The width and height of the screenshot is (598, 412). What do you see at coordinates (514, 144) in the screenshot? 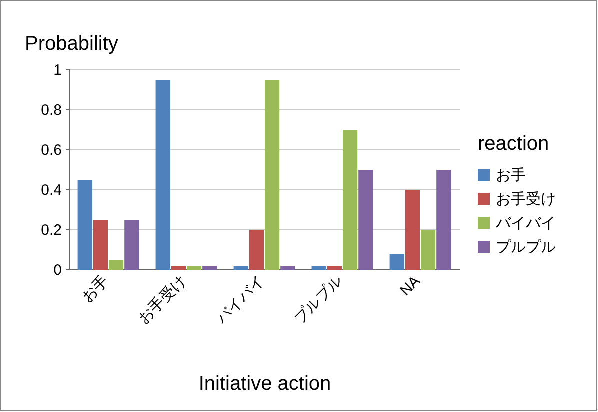
I see `legend-title: reaction` at bounding box center [514, 144].